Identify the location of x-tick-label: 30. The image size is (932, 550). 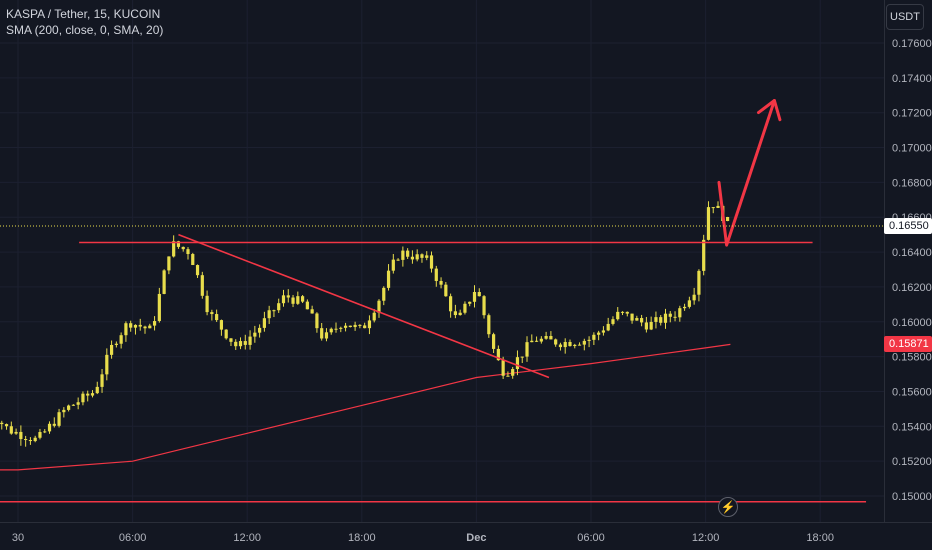
(18, 538).